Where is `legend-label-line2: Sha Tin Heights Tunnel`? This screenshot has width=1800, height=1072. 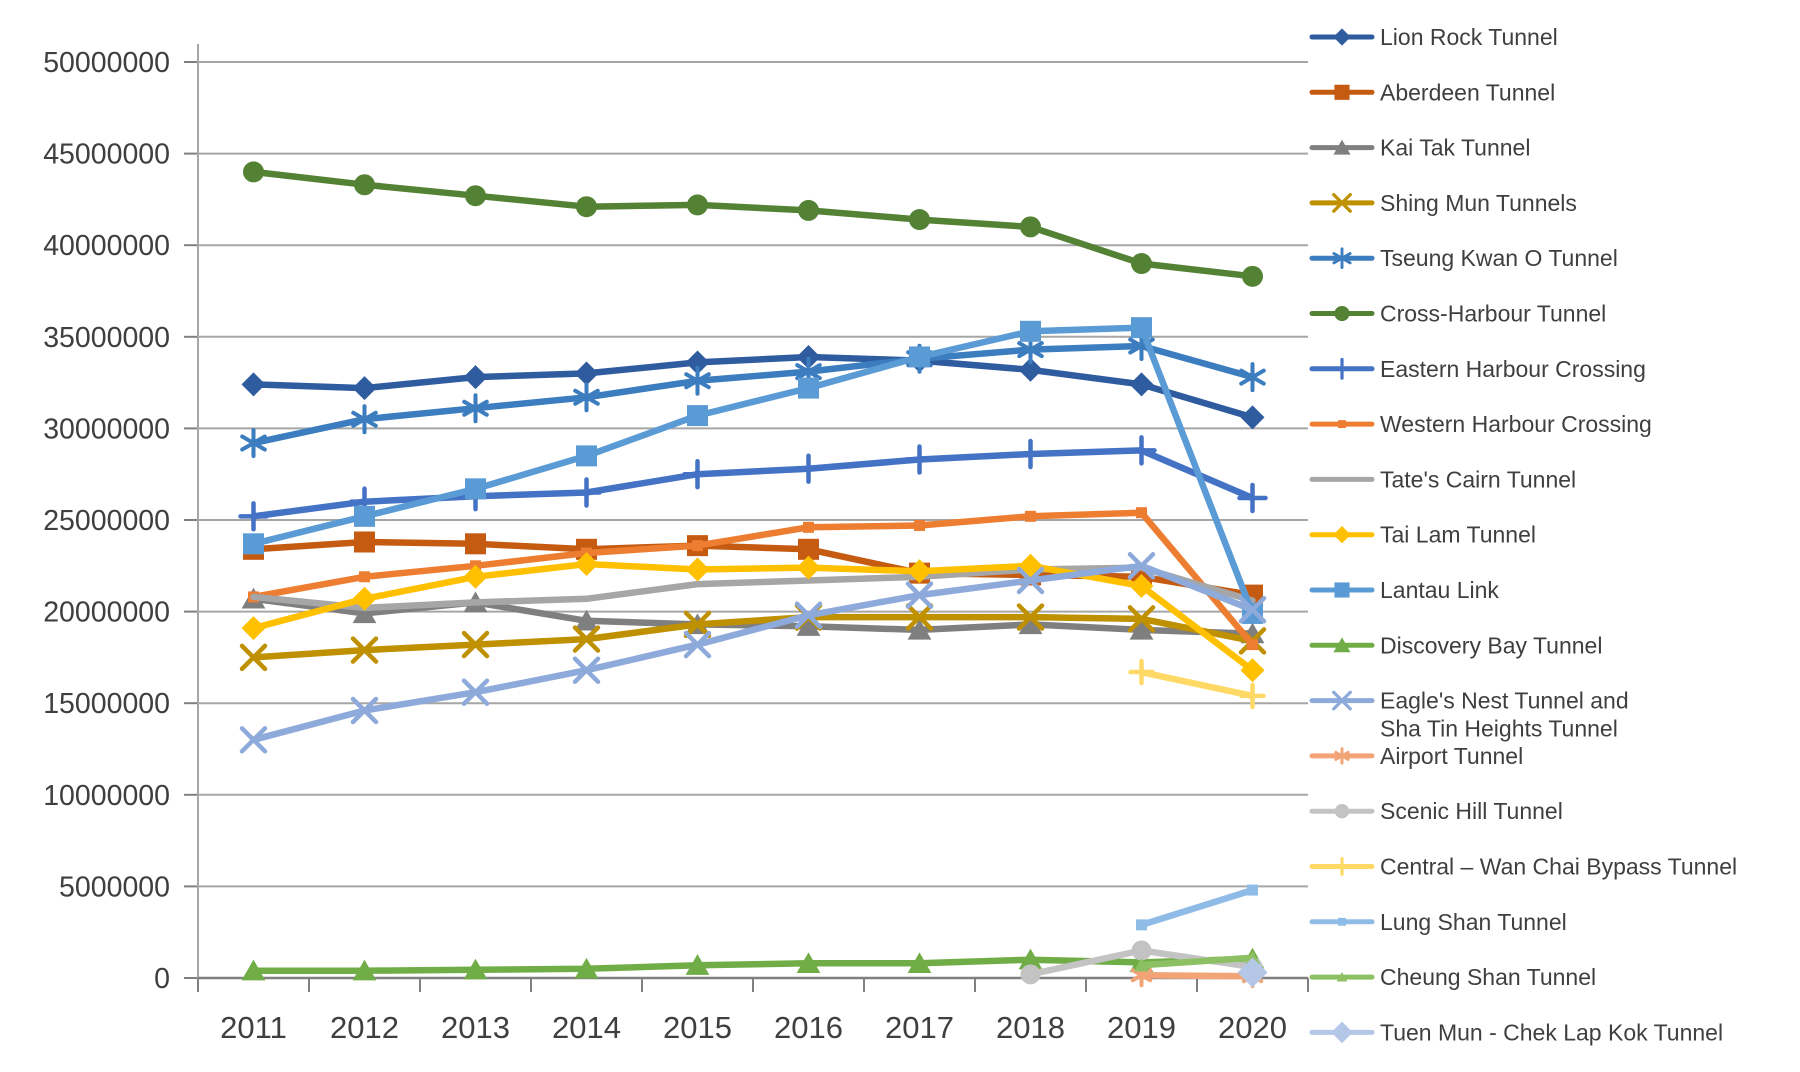 legend-label-line2: Sha Tin Heights Tunnel is located at coordinates (1499, 729).